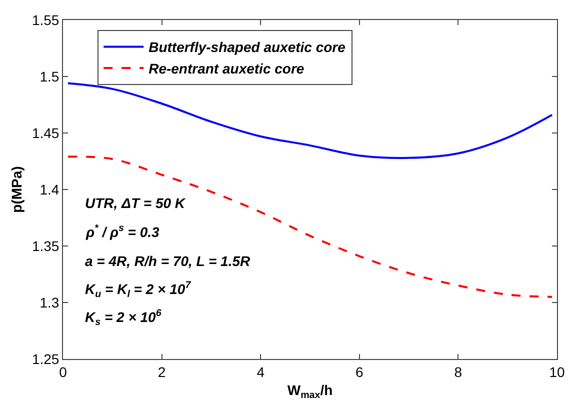  What do you see at coordinates (46, 246) in the screenshot?
I see `y-tick-label: 1.35` at bounding box center [46, 246].